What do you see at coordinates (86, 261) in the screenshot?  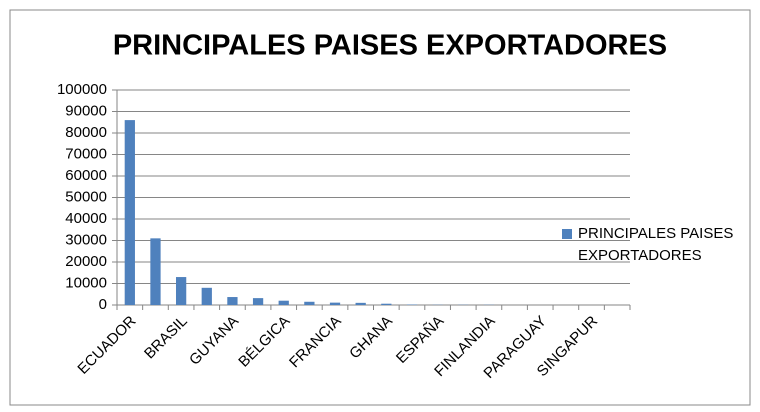 I see `y-tick-label: 20000` at bounding box center [86, 261].